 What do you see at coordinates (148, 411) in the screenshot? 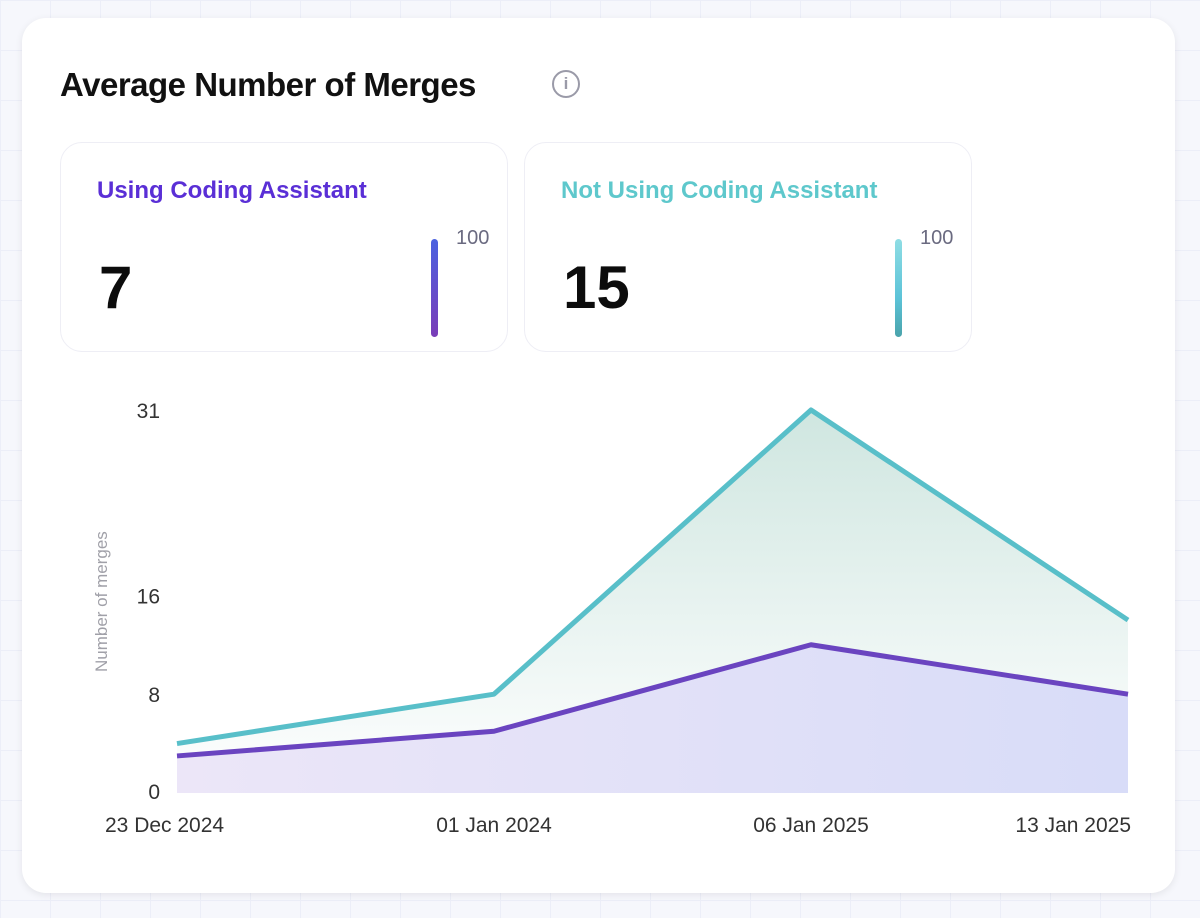
I see `y-tick-label: 31` at bounding box center [148, 411].